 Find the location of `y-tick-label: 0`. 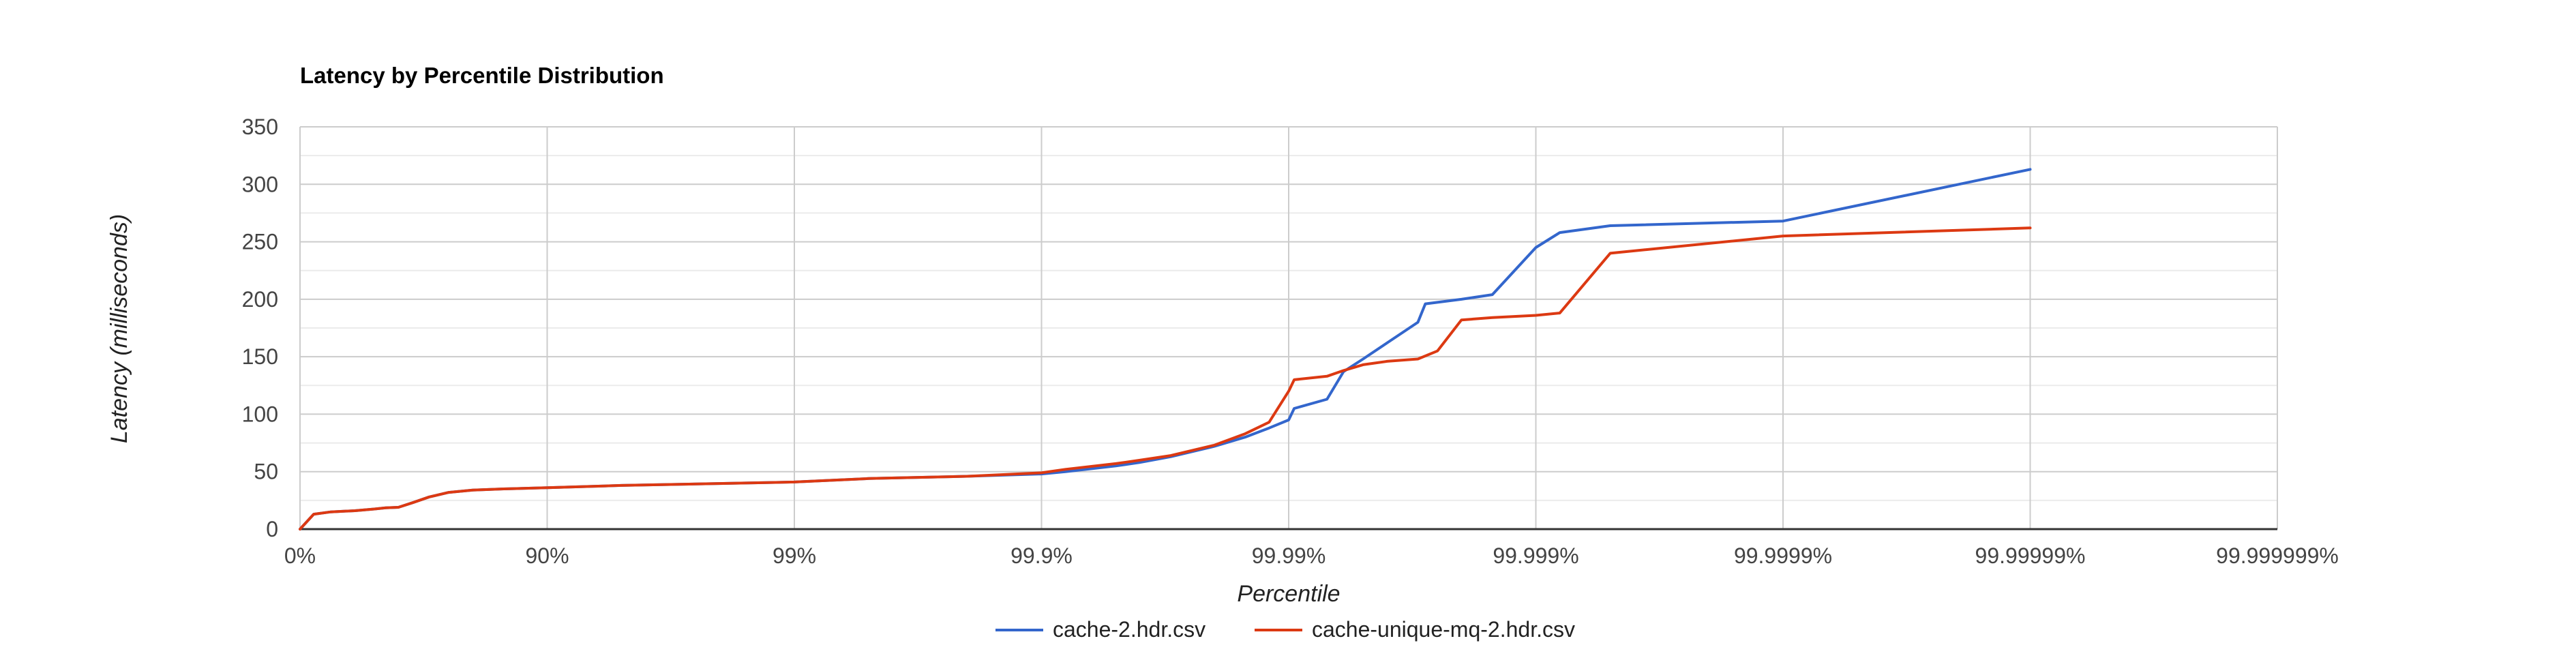

y-tick-label: 0 is located at coordinates (272, 529).